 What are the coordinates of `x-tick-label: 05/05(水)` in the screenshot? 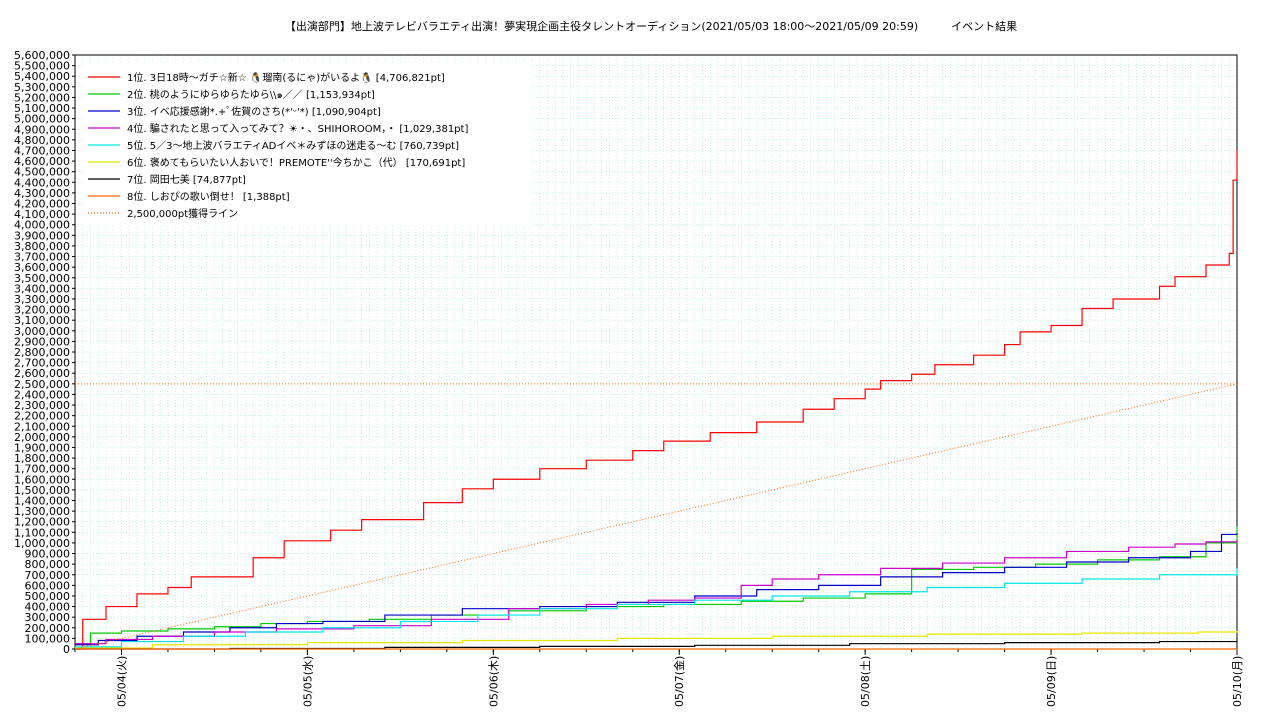 It's located at (307, 681).